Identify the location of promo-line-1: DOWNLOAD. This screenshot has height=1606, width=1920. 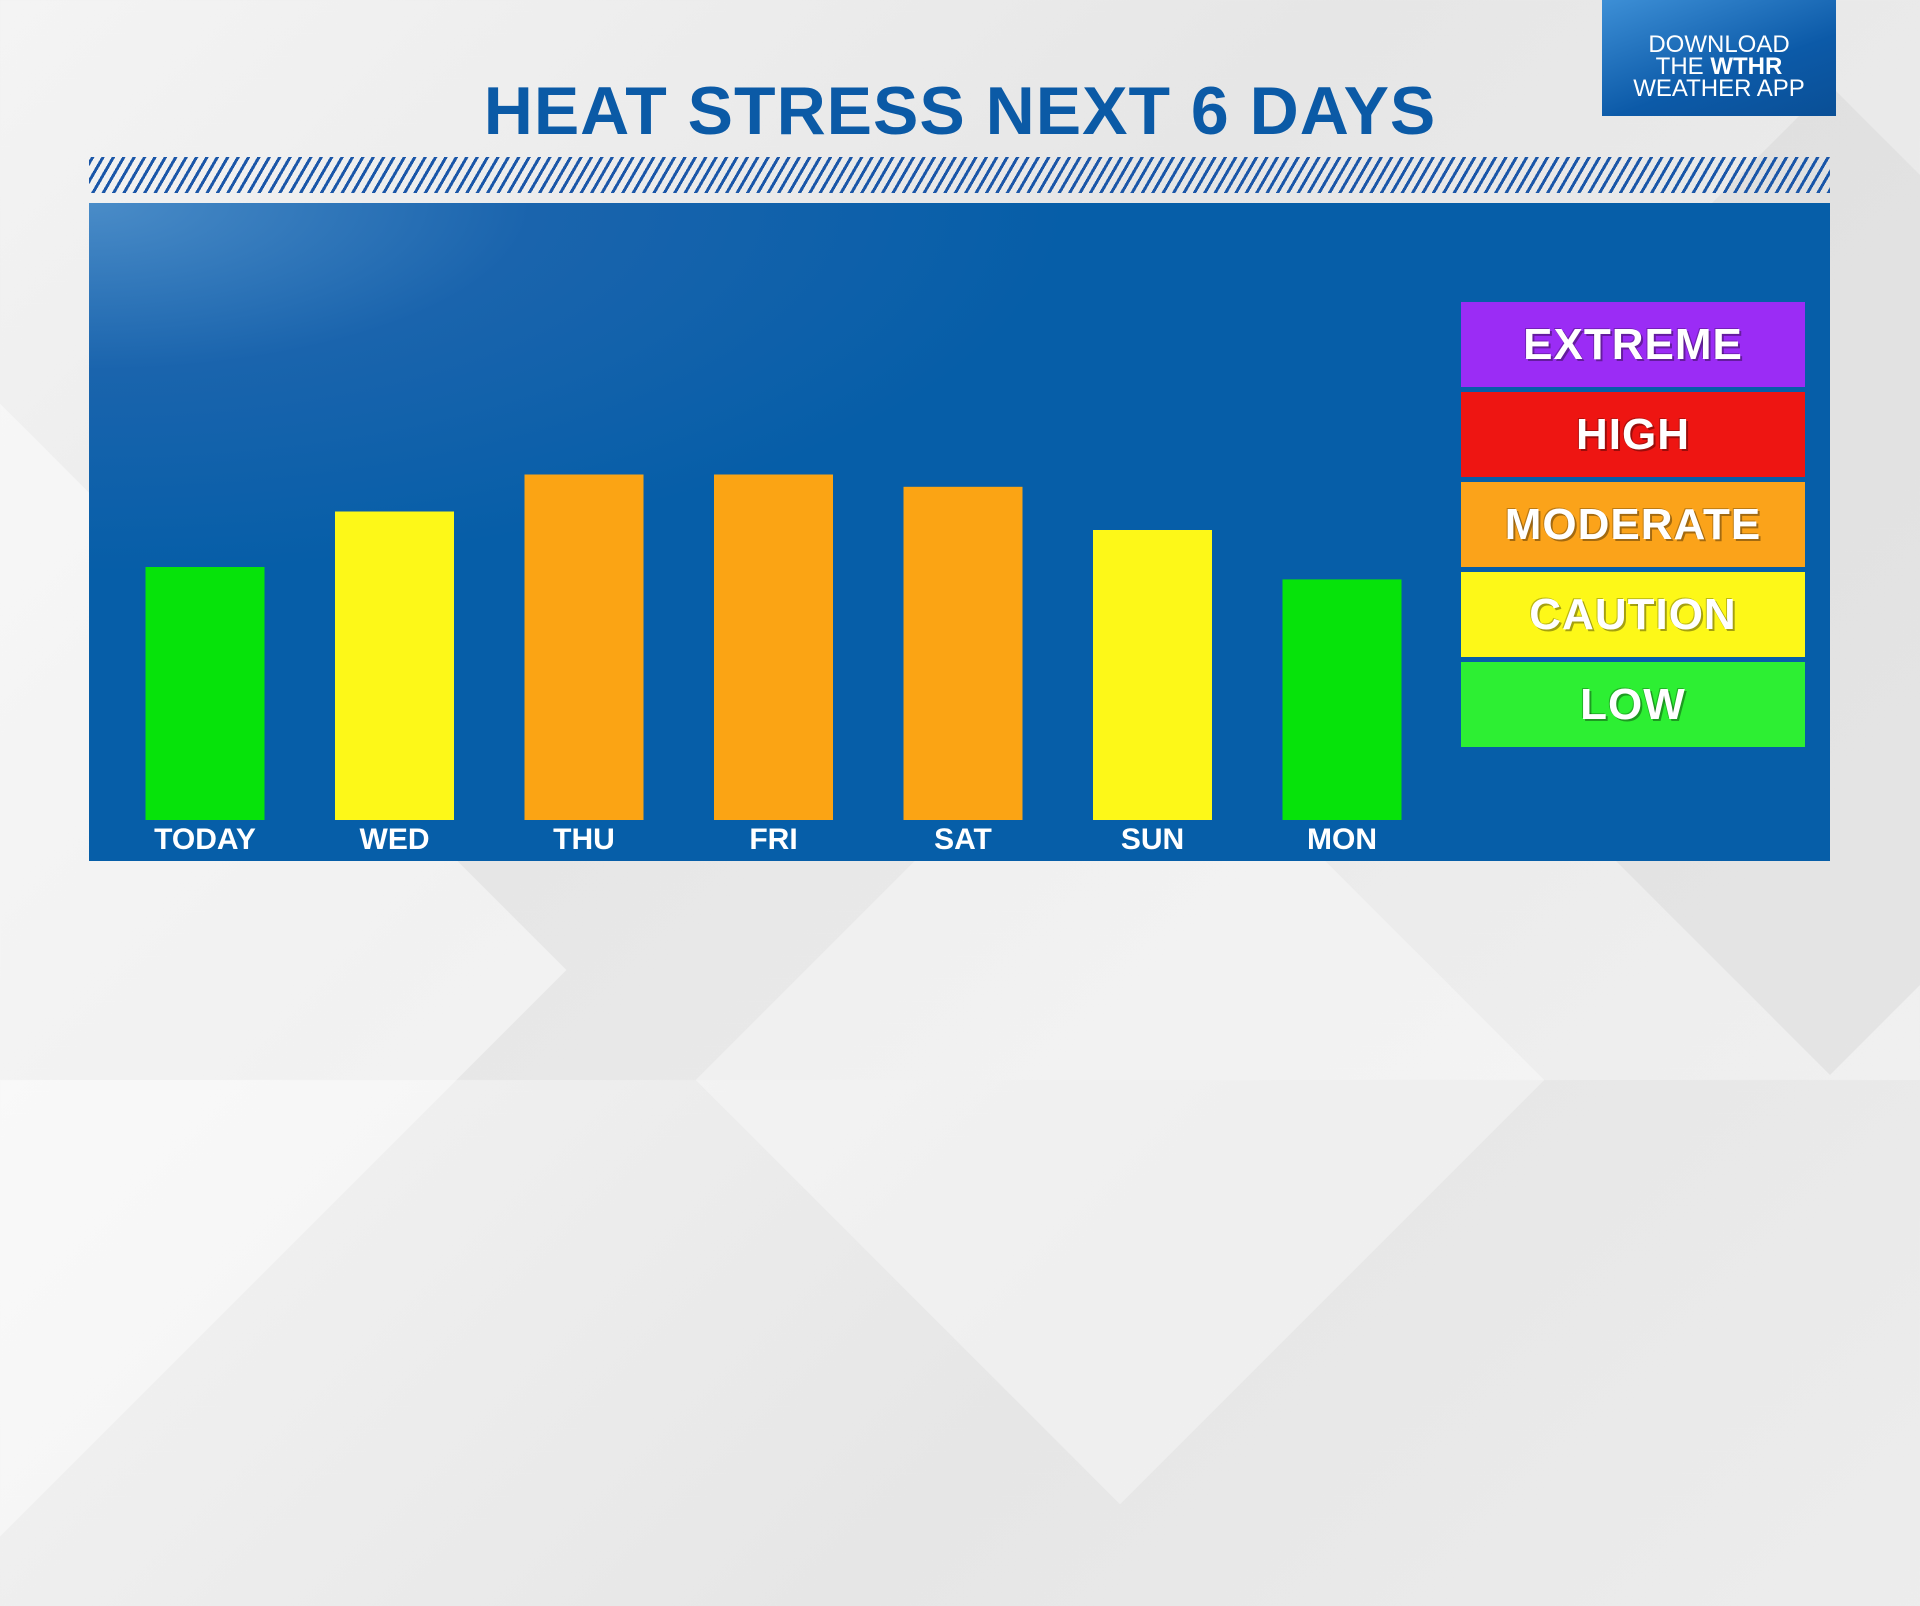
(1719, 44).